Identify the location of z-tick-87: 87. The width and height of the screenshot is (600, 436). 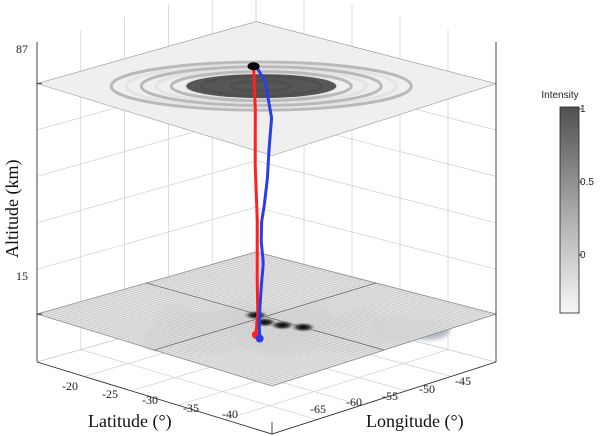
(22, 49).